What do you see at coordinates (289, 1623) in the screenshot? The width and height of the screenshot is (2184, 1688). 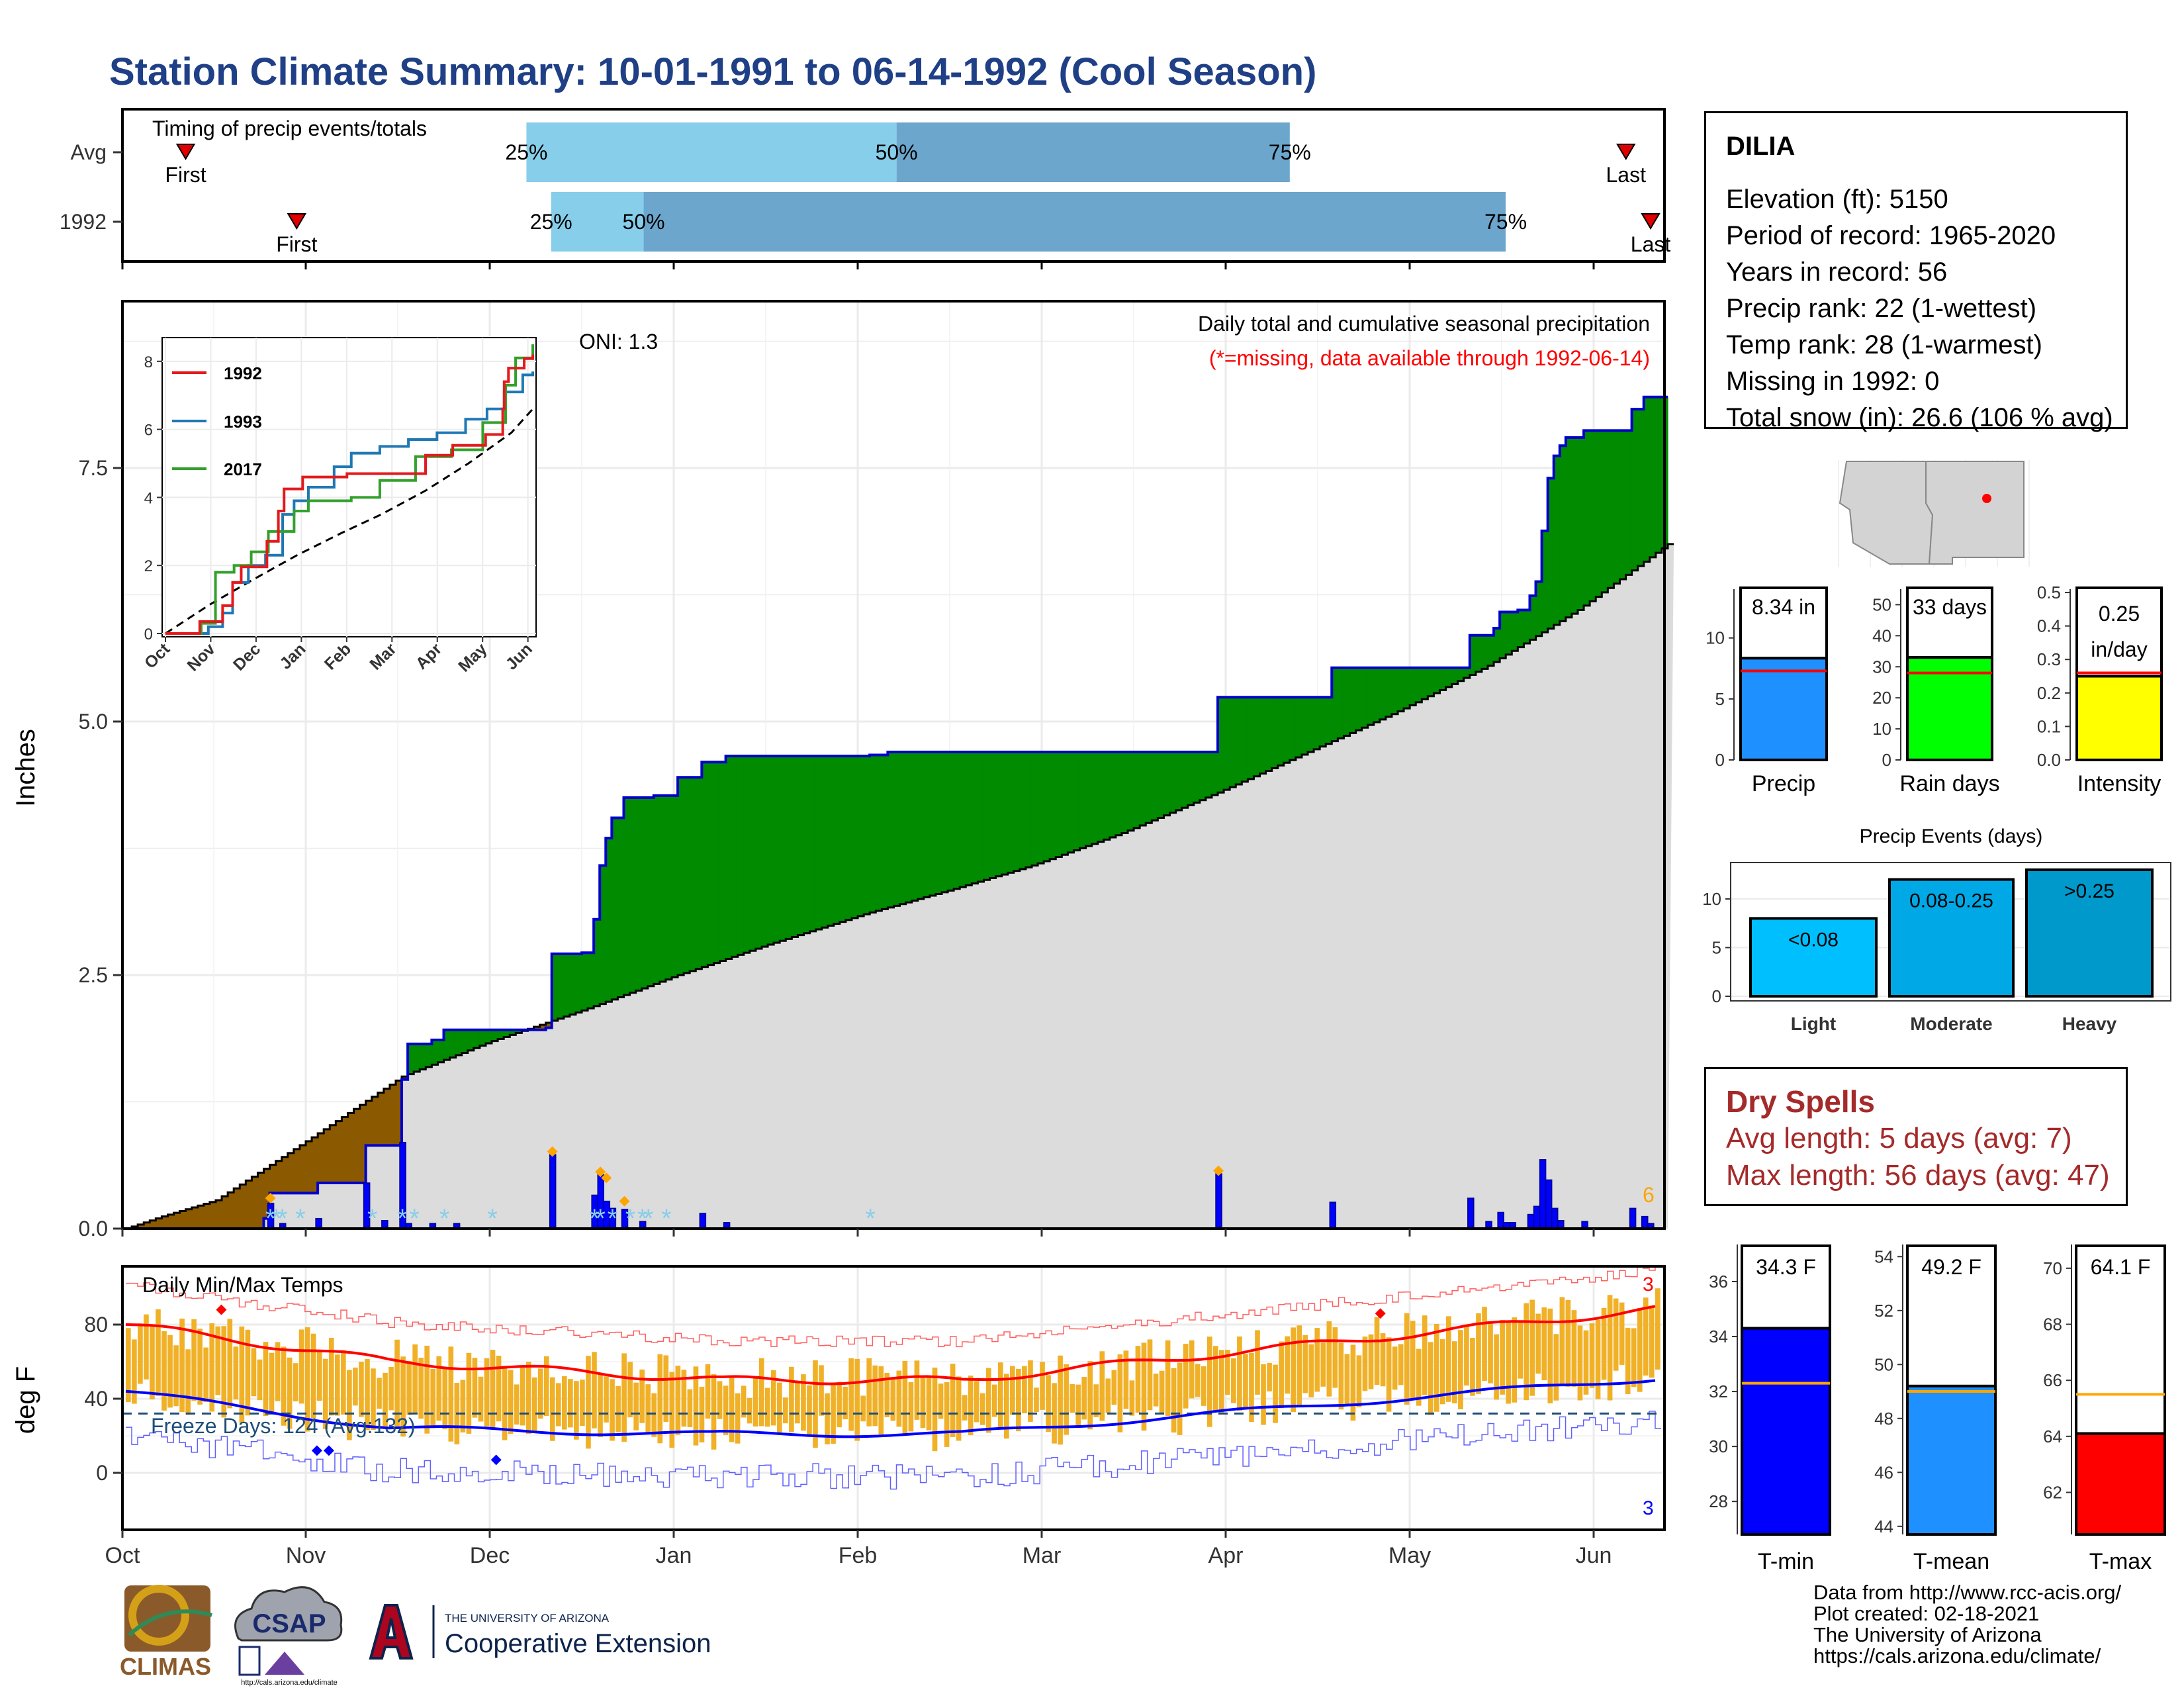 I see `csap-logo-text: CSAP` at bounding box center [289, 1623].